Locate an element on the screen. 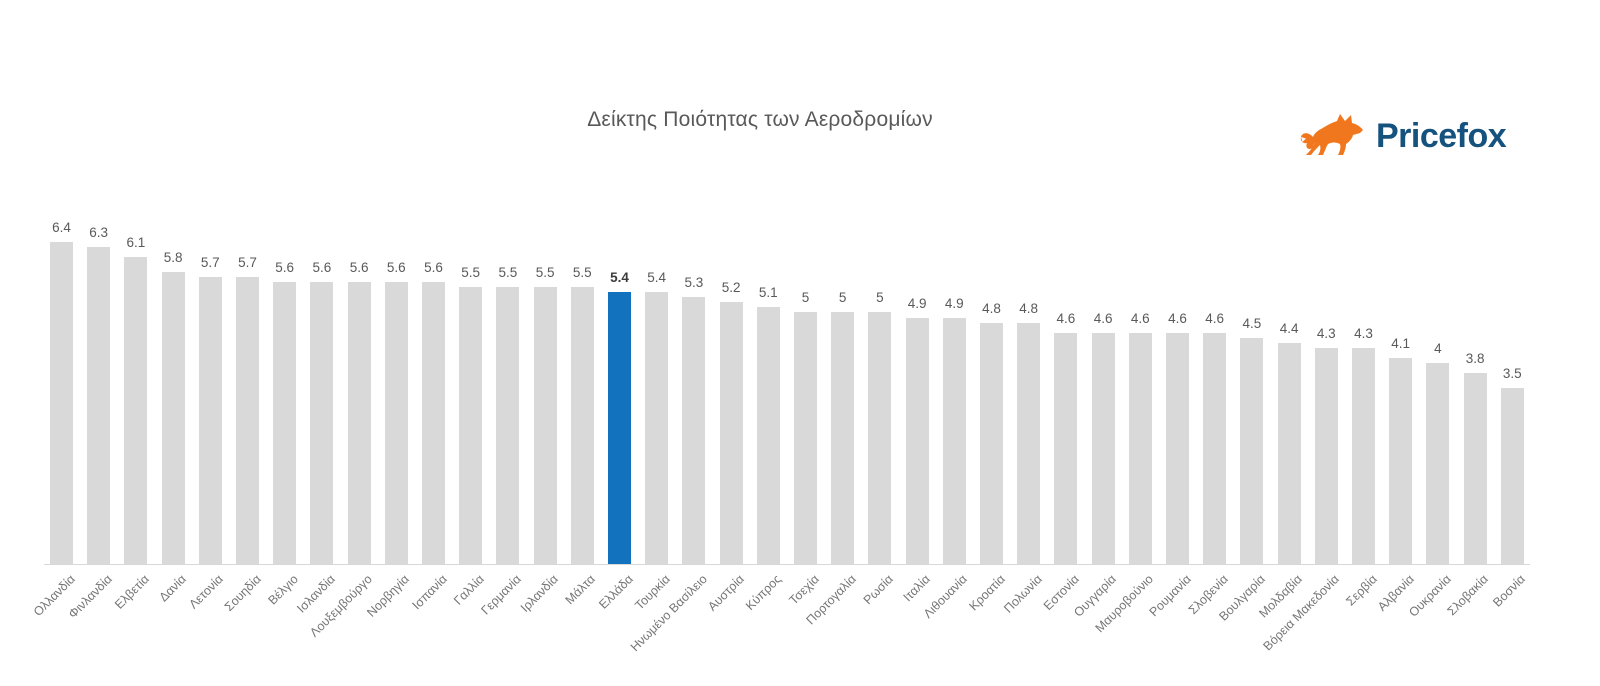 The image size is (1600, 686). pricefox-logo: Pricefox is located at coordinates (1403, 136).